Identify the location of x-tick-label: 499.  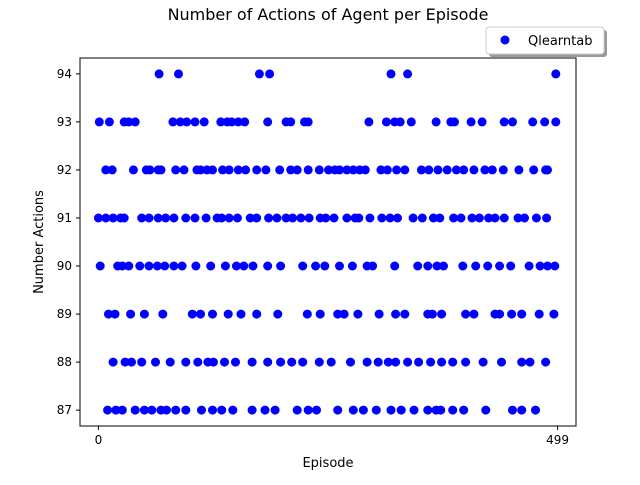
(557, 440).